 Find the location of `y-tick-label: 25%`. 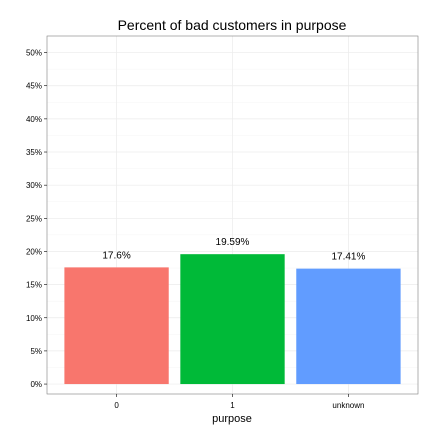

y-tick-label: 25% is located at coordinates (34, 218).